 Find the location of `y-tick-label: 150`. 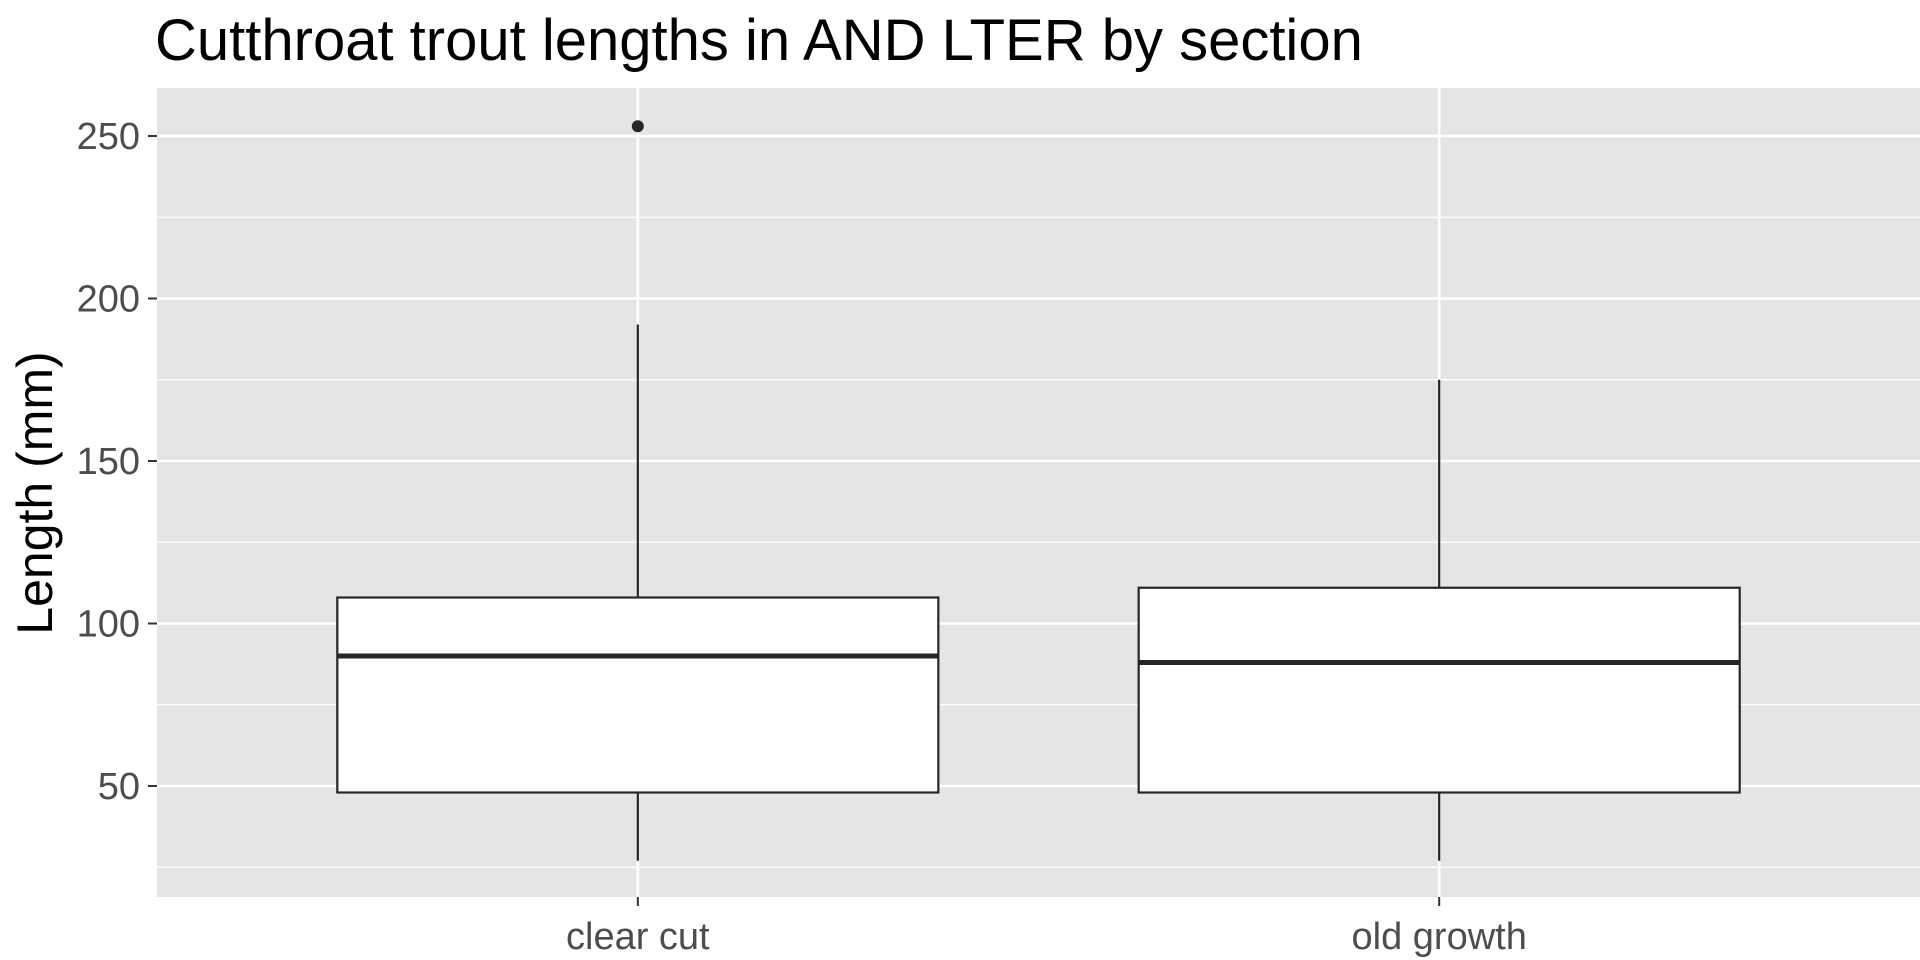

y-tick-label: 150 is located at coordinates (108, 462).